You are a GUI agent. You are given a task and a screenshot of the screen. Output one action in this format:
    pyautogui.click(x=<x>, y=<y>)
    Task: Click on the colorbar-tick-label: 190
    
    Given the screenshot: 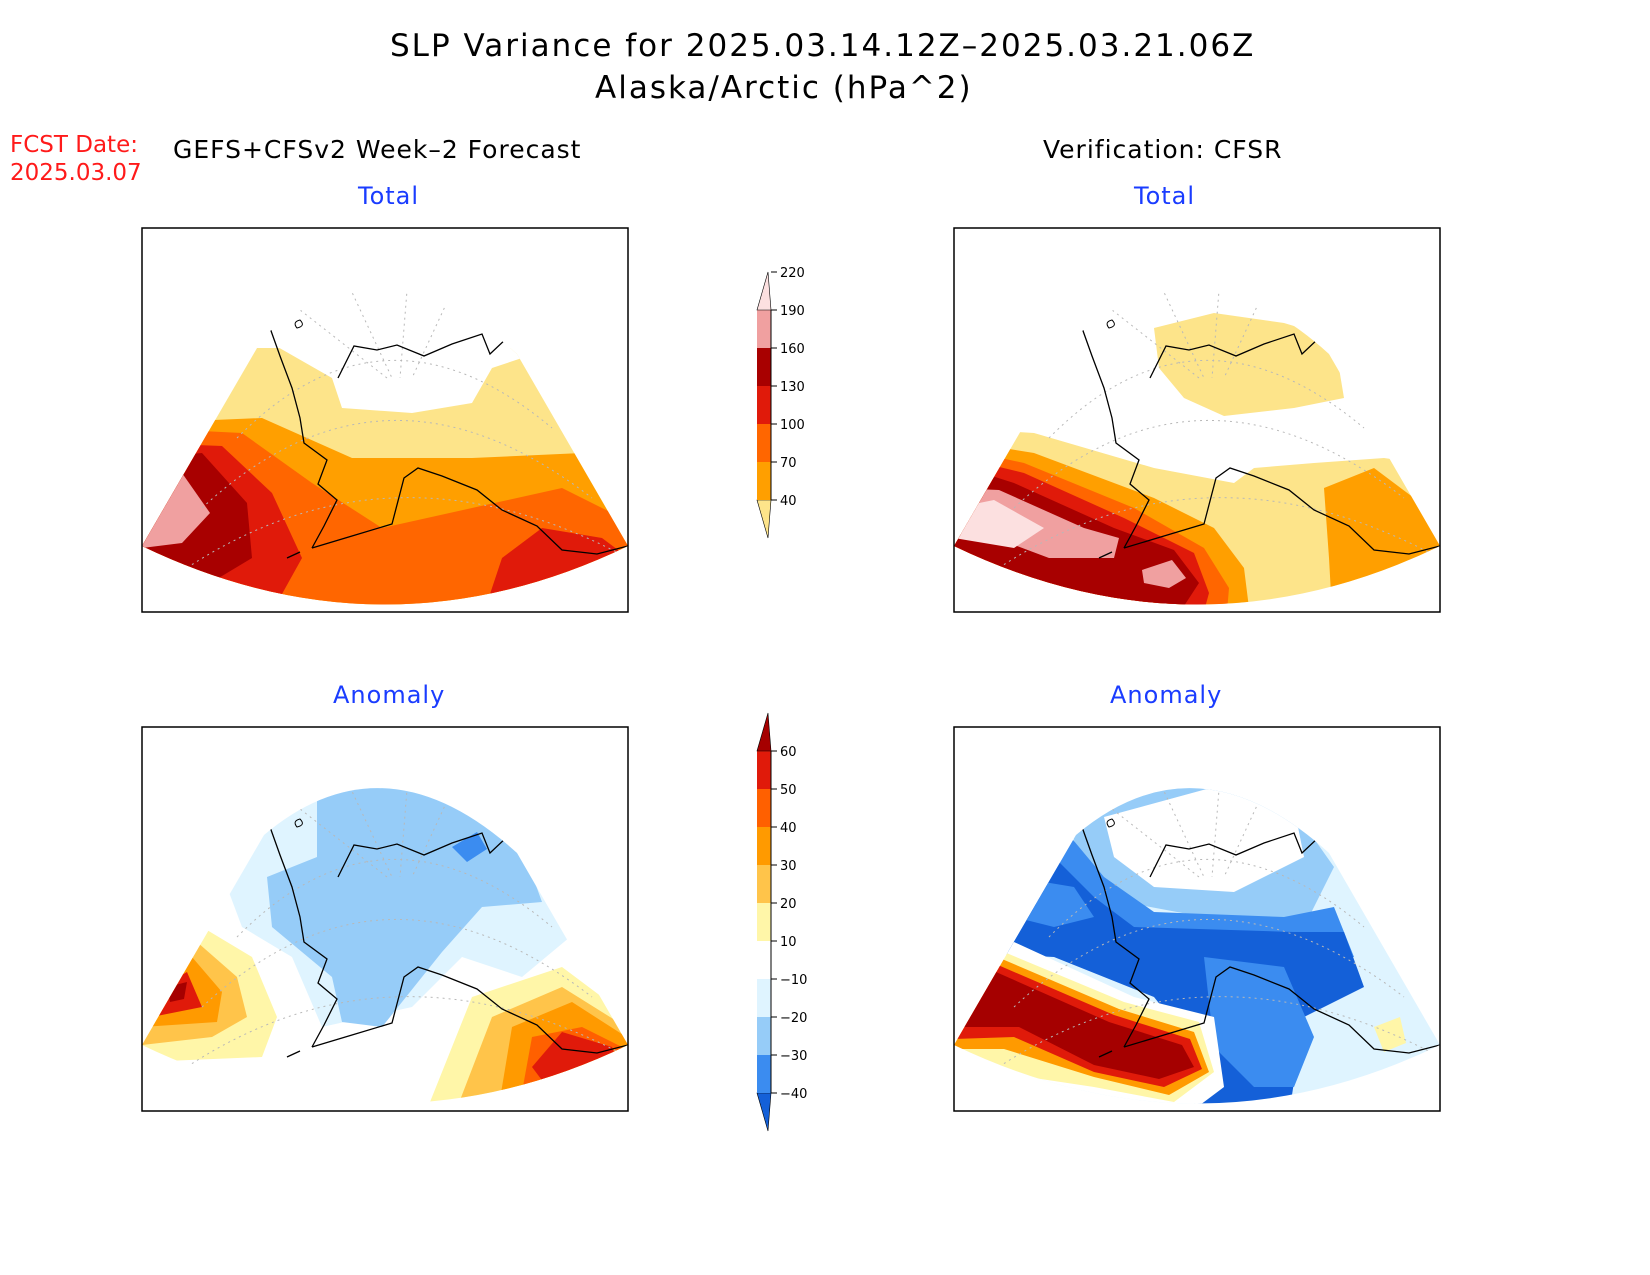 What is the action you would take?
    pyautogui.click(x=792, y=311)
    